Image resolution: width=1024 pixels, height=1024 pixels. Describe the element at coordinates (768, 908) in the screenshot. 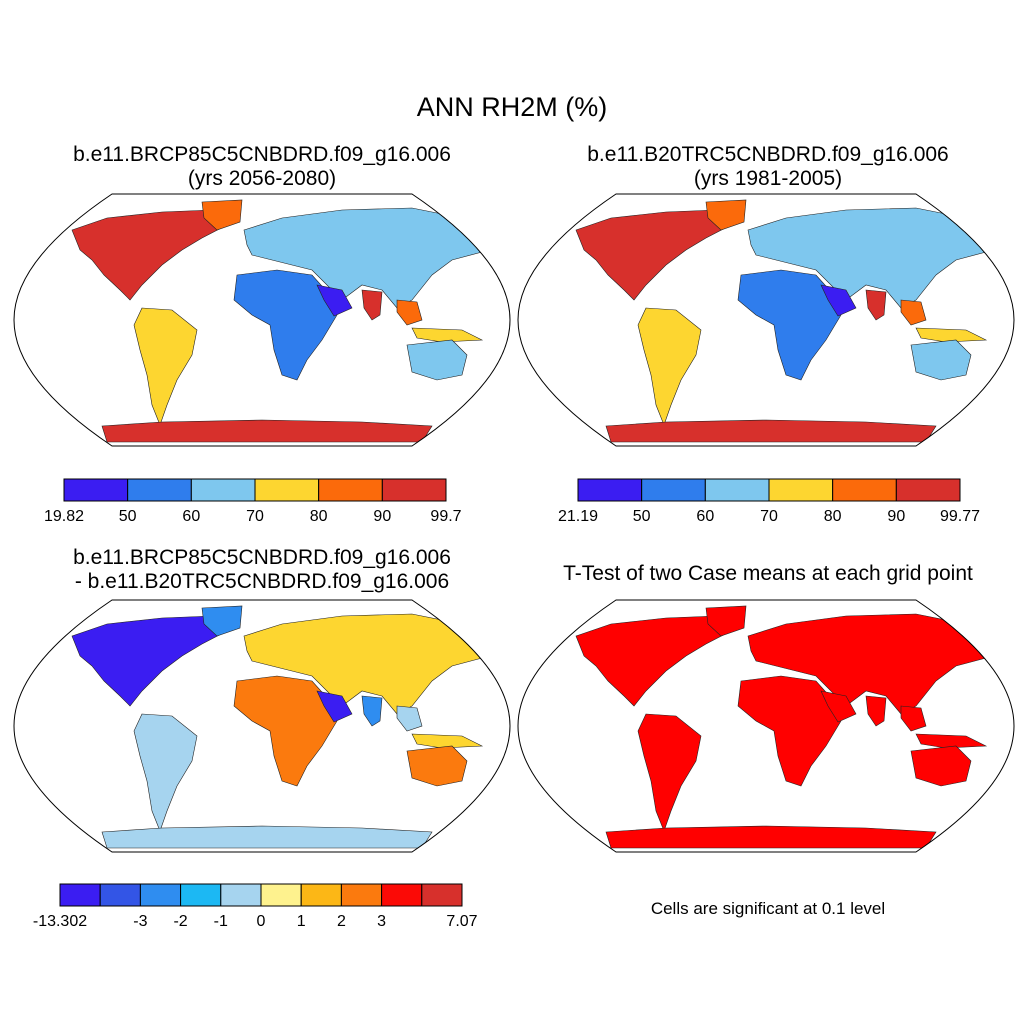

I see `significance-note: Cells are significant at 0.1 level` at that location.